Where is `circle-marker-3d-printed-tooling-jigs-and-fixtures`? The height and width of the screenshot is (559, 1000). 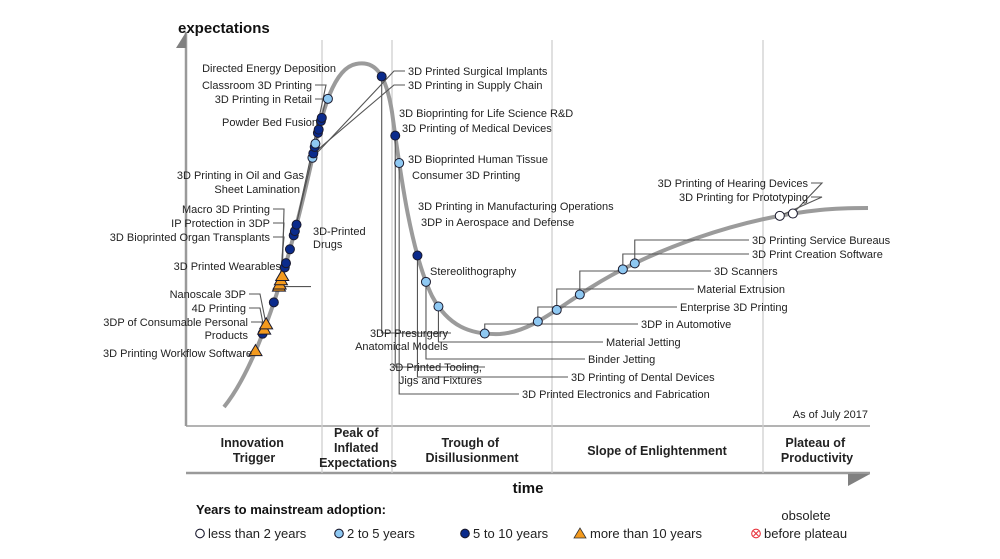
circle-marker-3d-printed-tooling-jigs-and-fixtures is located at coordinates (395, 135).